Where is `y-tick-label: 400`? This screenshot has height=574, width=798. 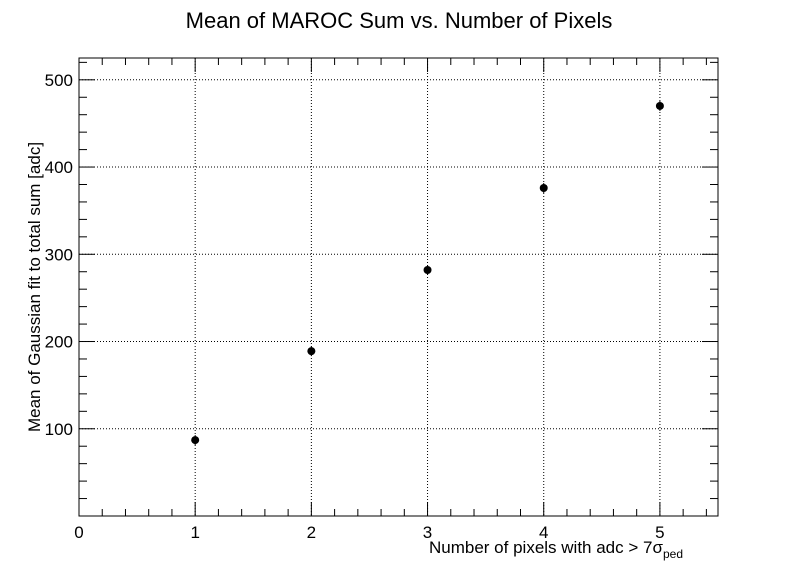
y-tick-label: 400 is located at coordinates (59, 167).